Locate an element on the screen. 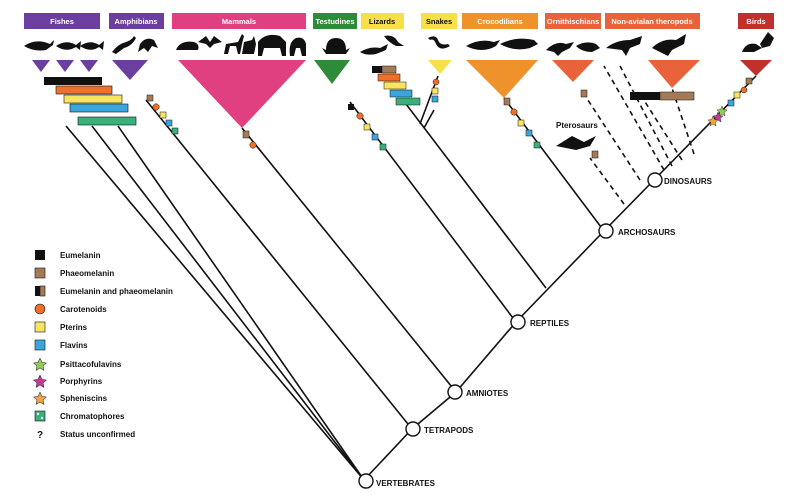  group-box-lizards is located at coordinates (382, 21).